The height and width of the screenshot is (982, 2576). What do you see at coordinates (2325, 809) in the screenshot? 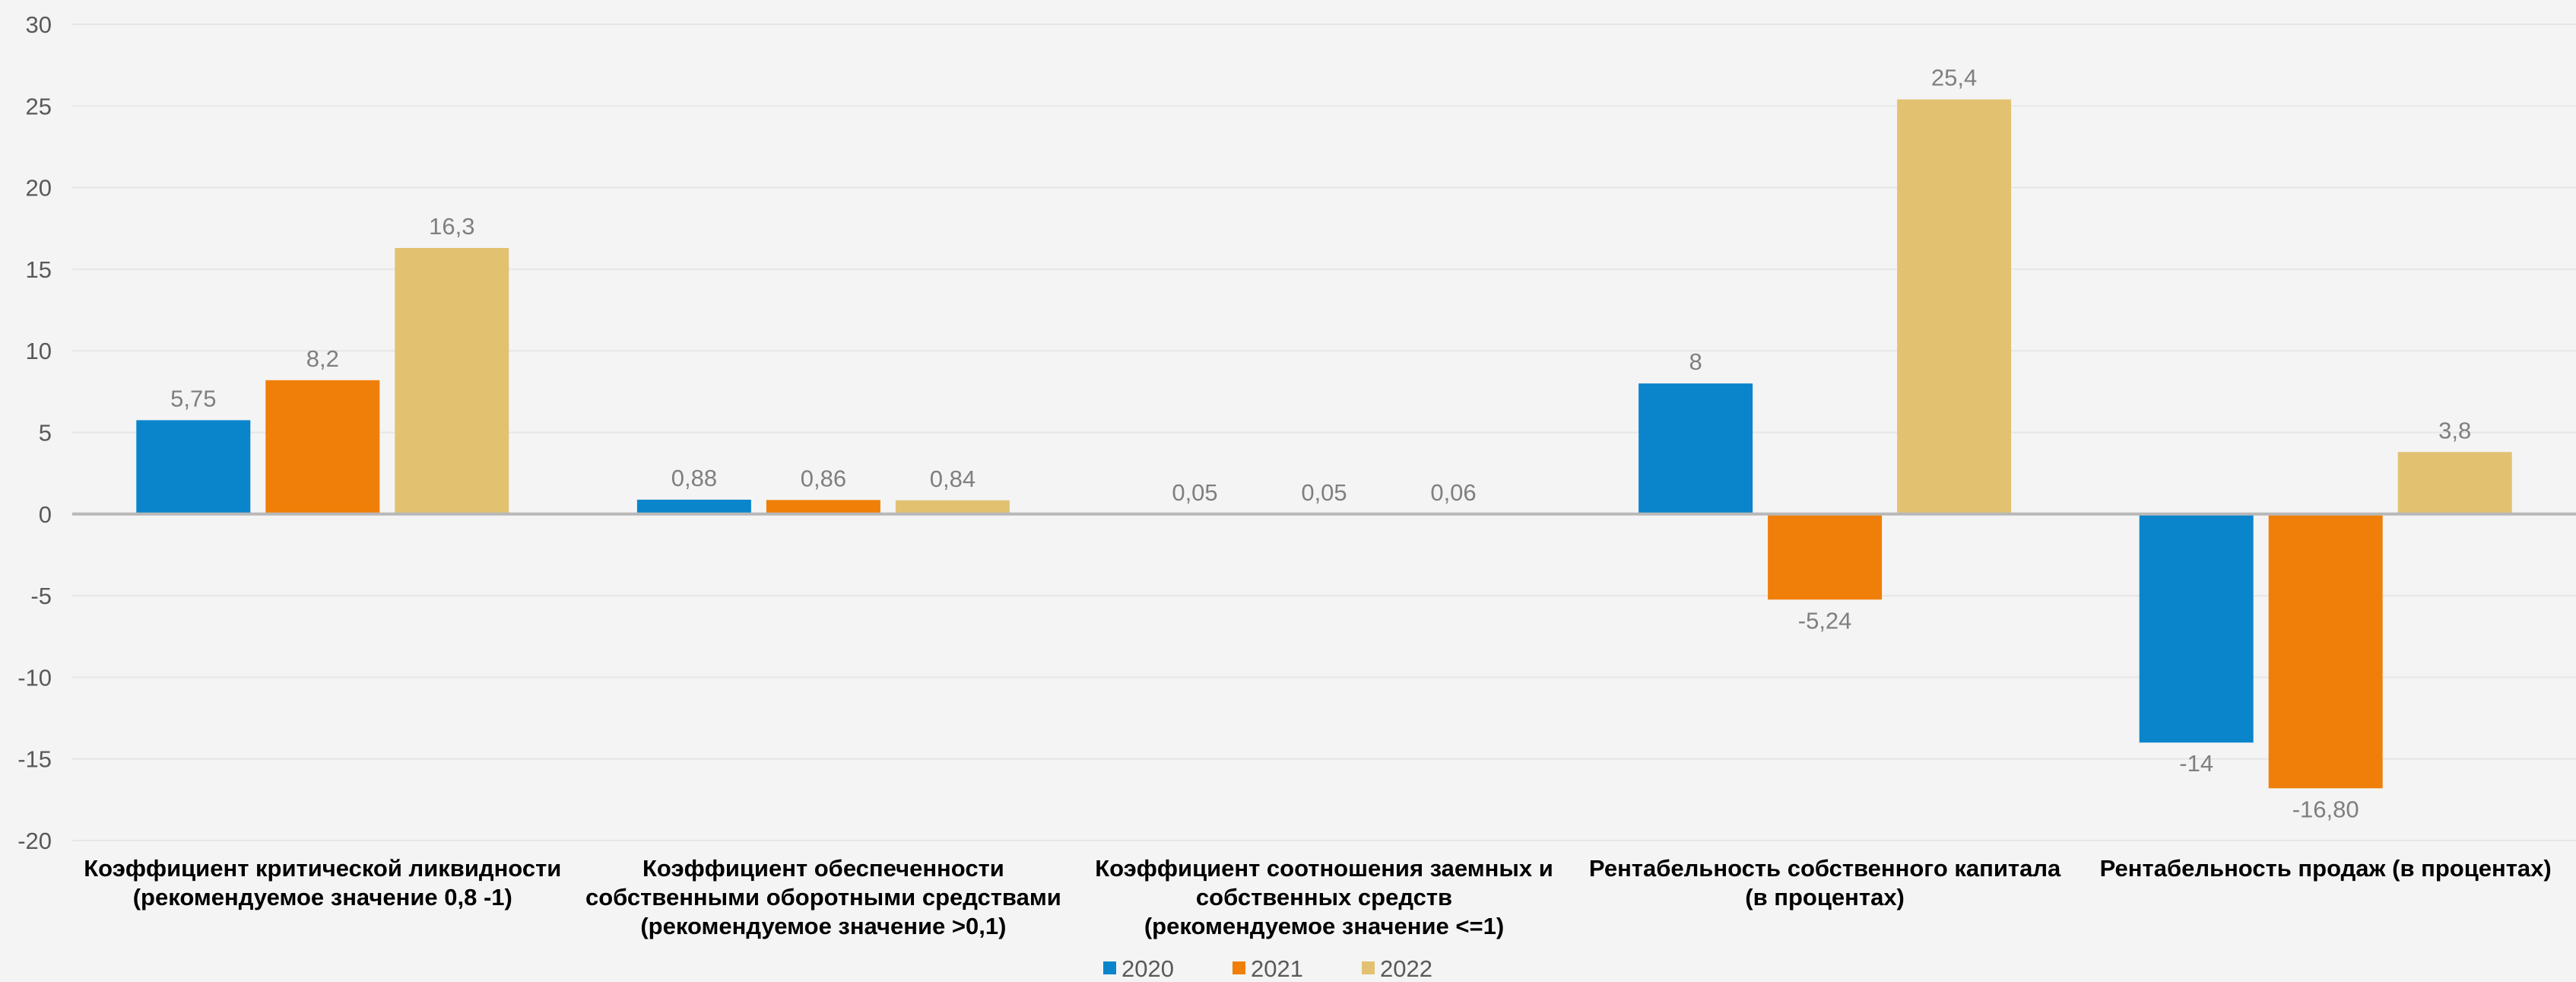
I see `data-label-2021: -16,80` at bounding box center [2325, 809].